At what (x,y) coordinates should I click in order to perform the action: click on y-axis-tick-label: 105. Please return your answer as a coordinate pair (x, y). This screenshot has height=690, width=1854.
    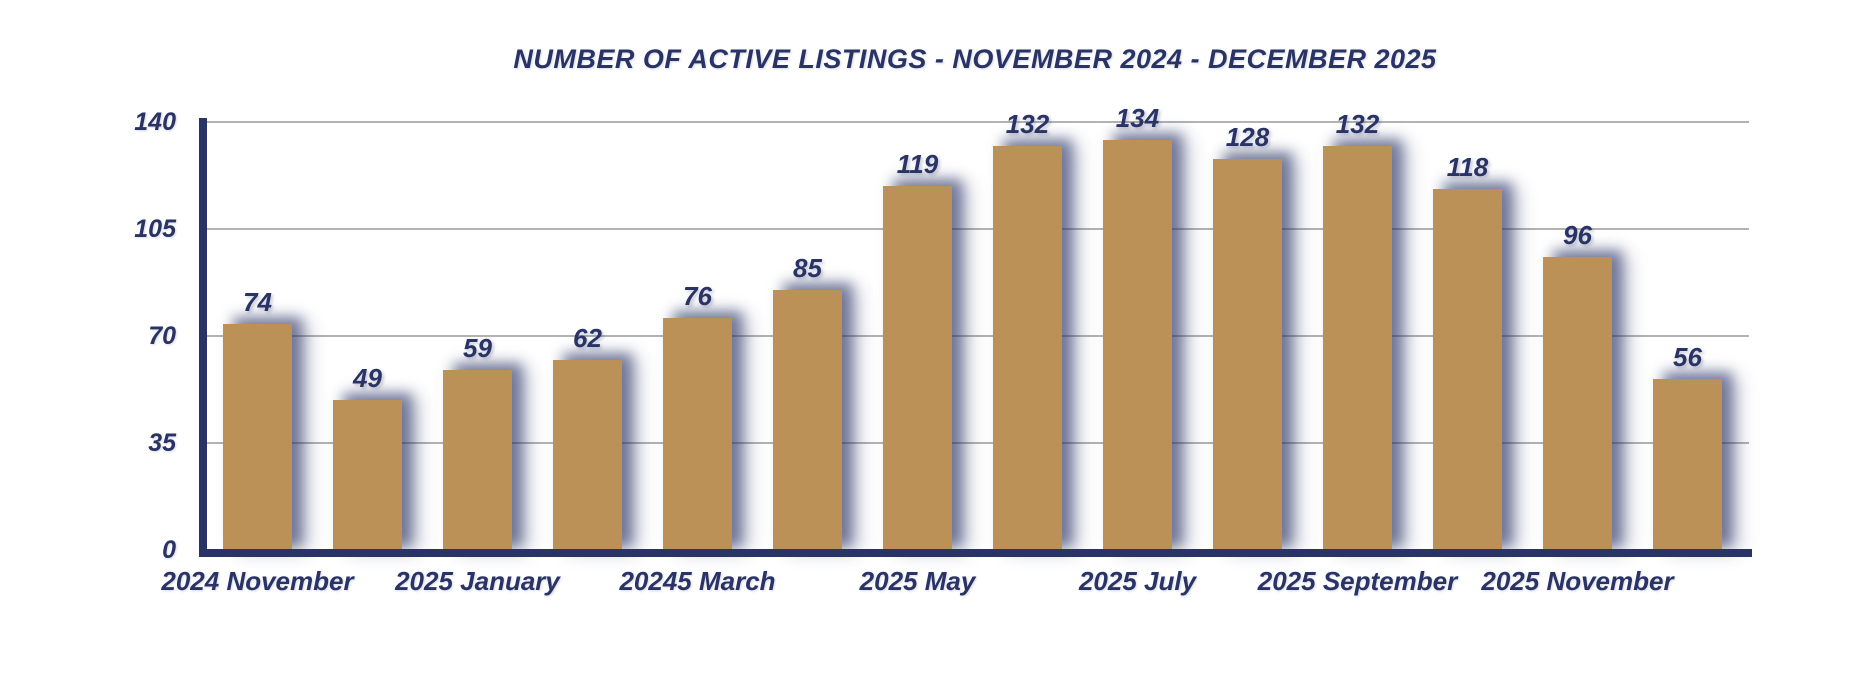
    Looking at the image, I should click on (155, 229).